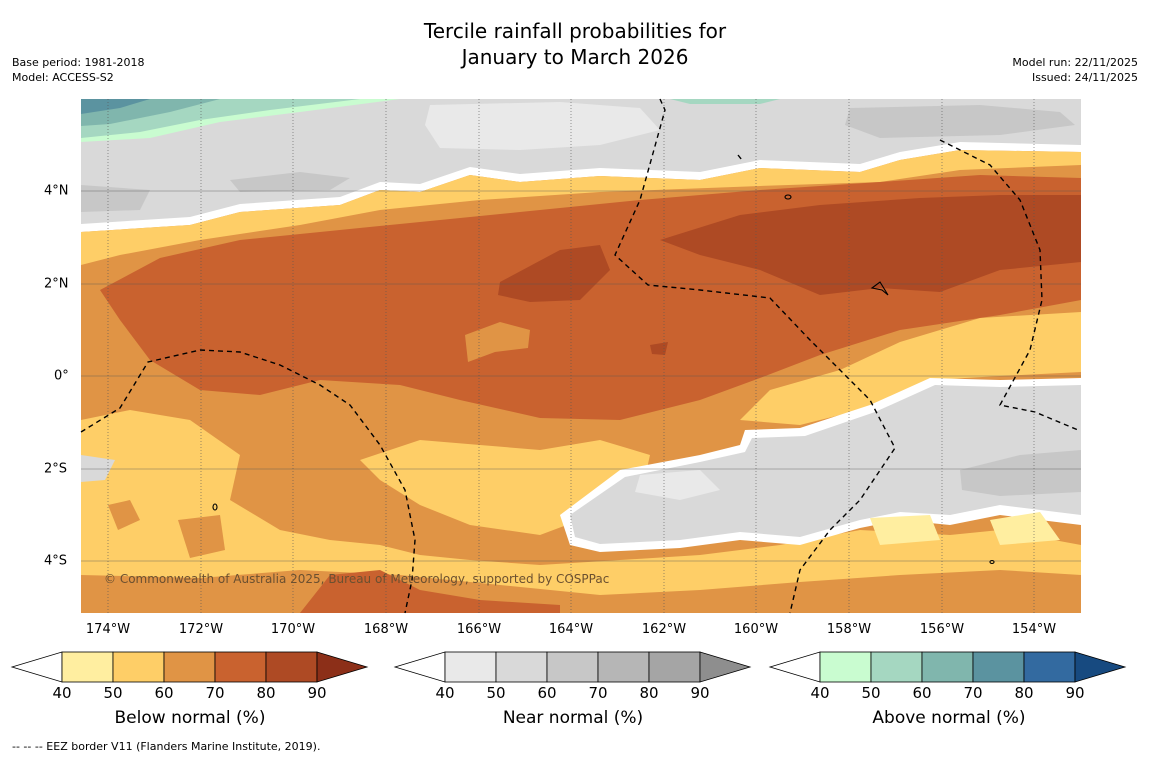  I want to click on above-colorbar-tick: 40, so click(820, 693).